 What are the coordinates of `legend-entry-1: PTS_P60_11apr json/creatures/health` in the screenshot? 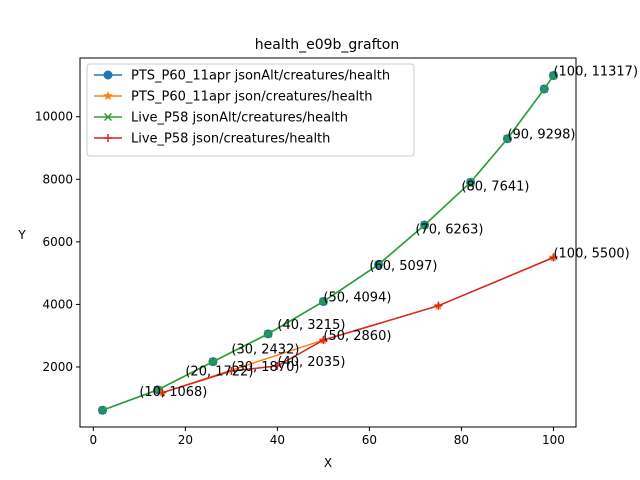 It's located at (233, 97).